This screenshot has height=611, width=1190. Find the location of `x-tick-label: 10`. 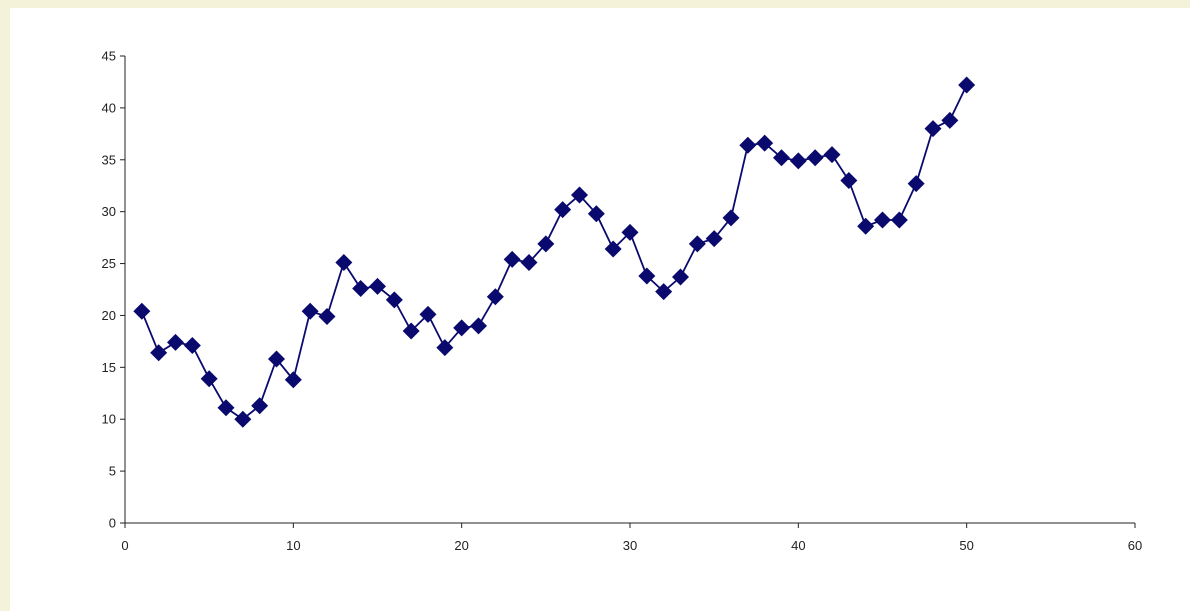

x-tick-label: 10 is located at coordinates (293, 545).